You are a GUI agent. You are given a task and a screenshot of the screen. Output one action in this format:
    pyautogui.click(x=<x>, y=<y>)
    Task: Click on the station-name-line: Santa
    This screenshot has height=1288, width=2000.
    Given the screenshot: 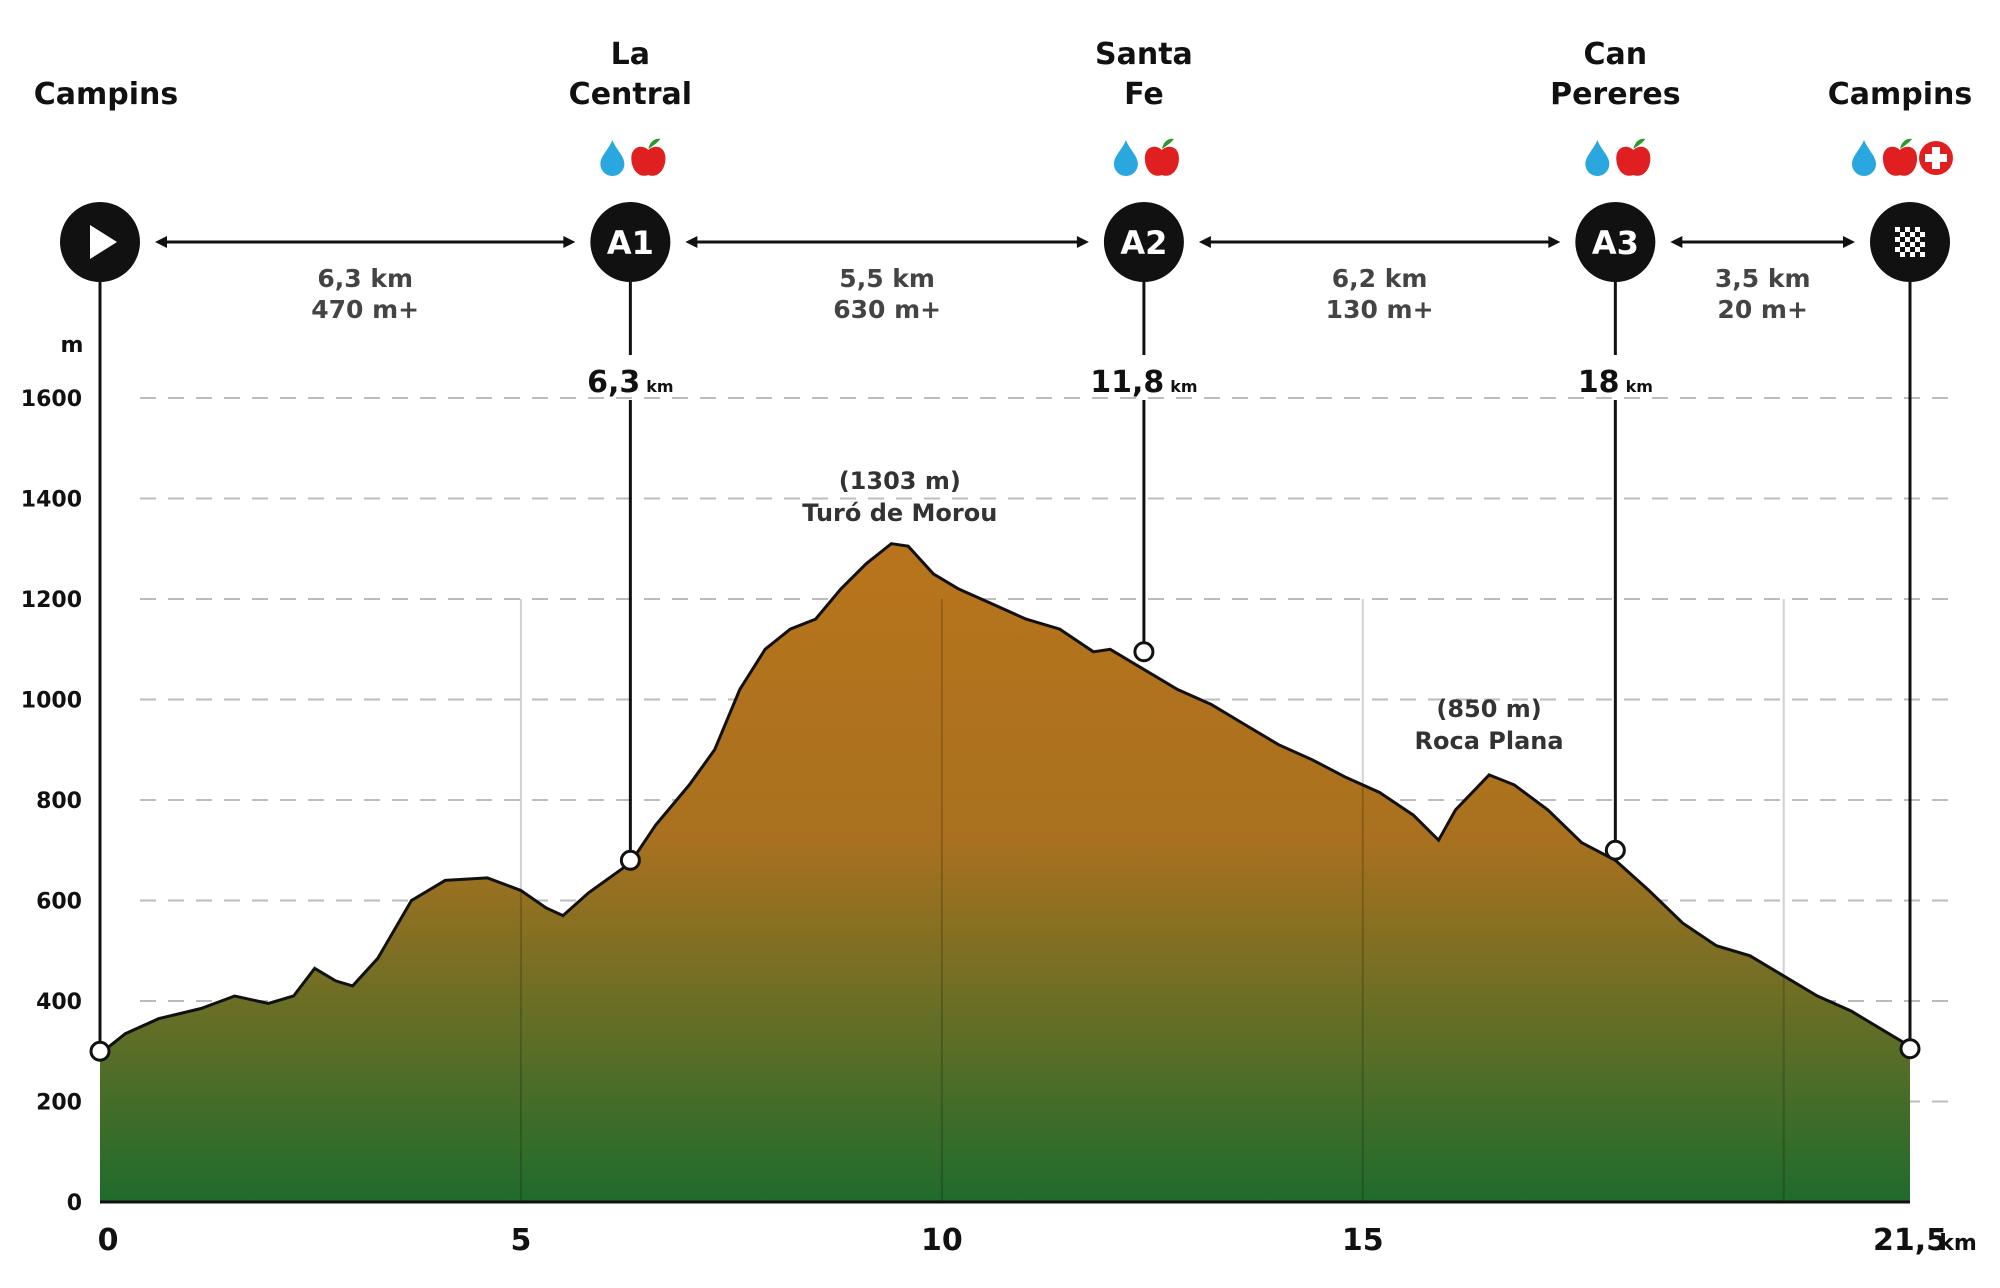 What is the action you would take?
    pyautogui.click(x=1144, y=54)
    